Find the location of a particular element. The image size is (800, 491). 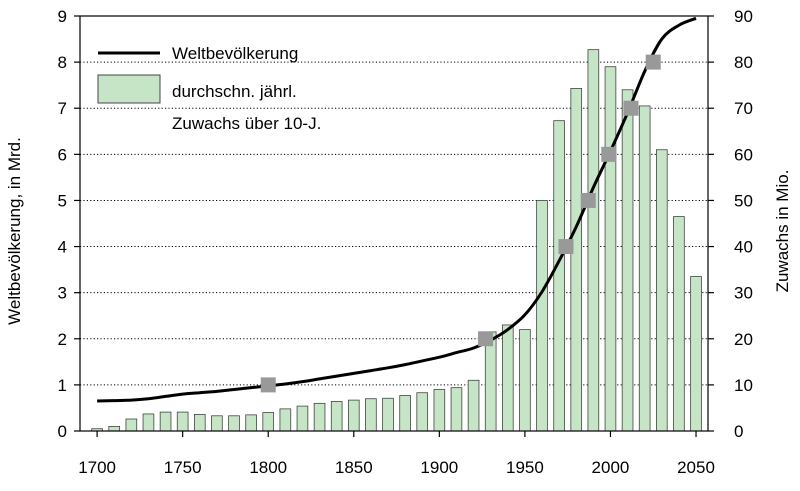

y-left-tick-label: 4 is located at coordinates (62, 247).